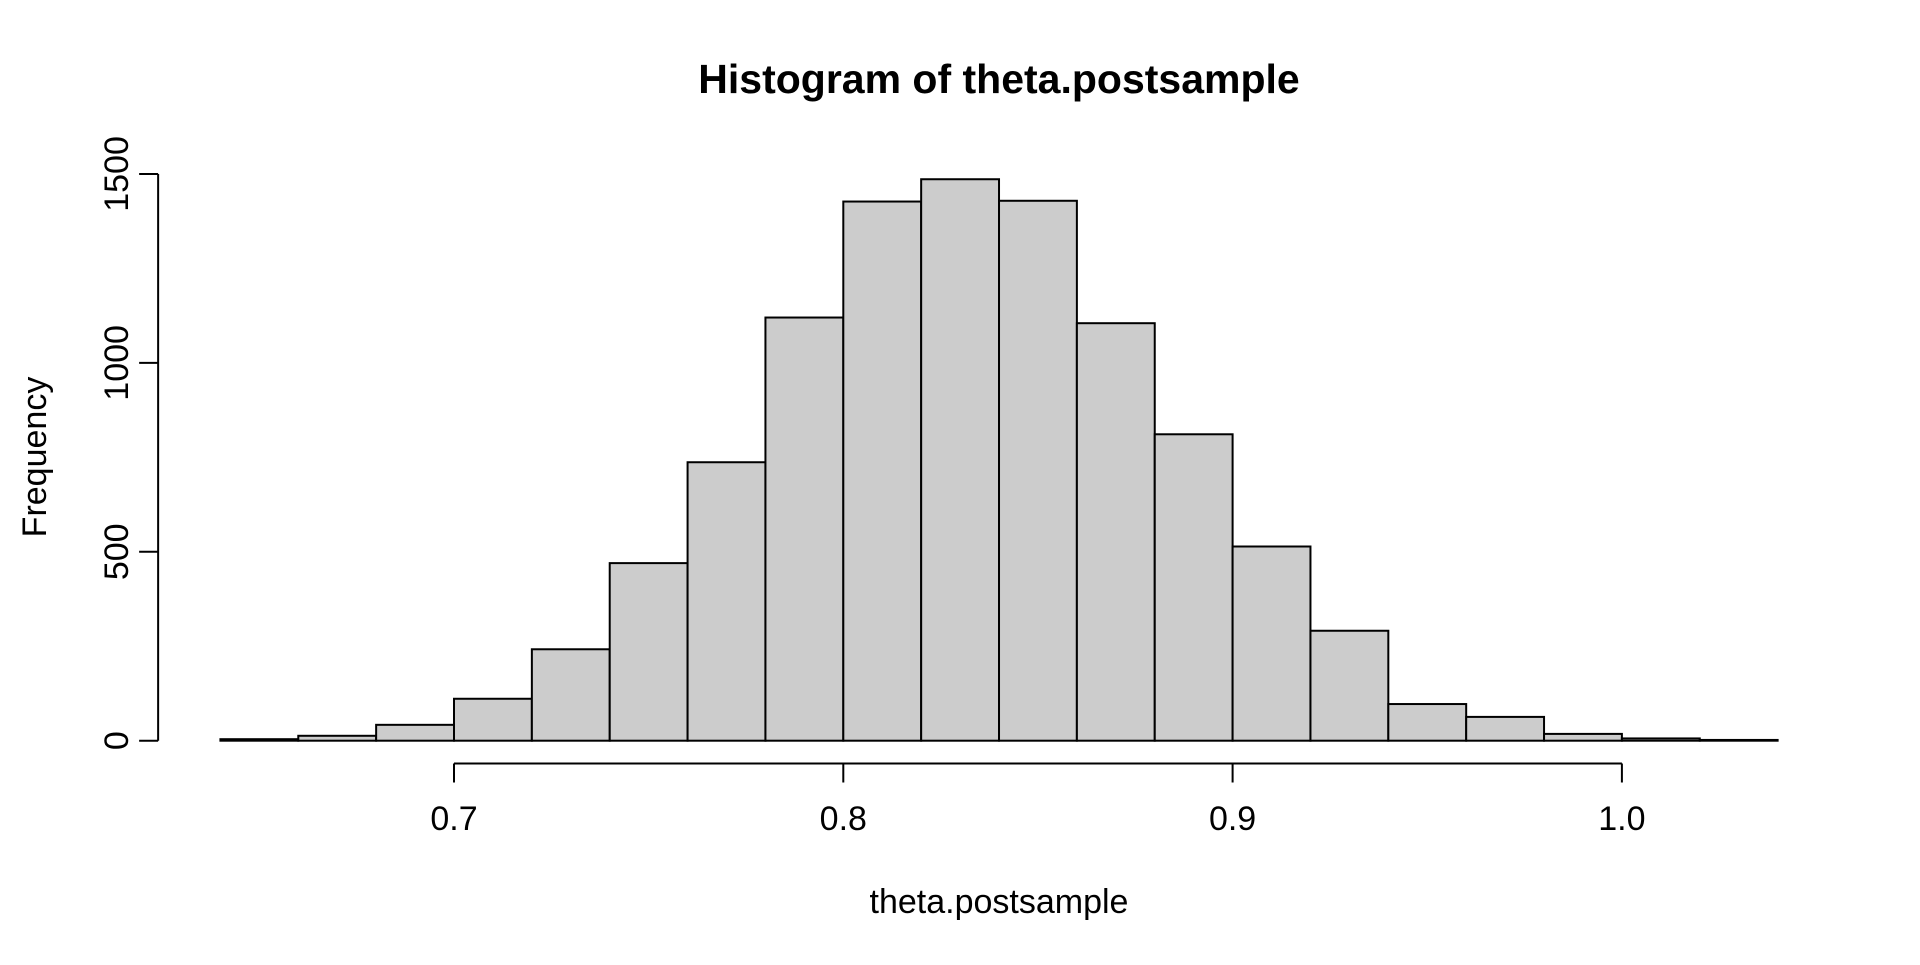 This screenshot has height=965, width=1920. What do you see at coordinates (117, 363) in the screenshot?
I see `y-tick-label: 1000` at bounding box center [117, 363].